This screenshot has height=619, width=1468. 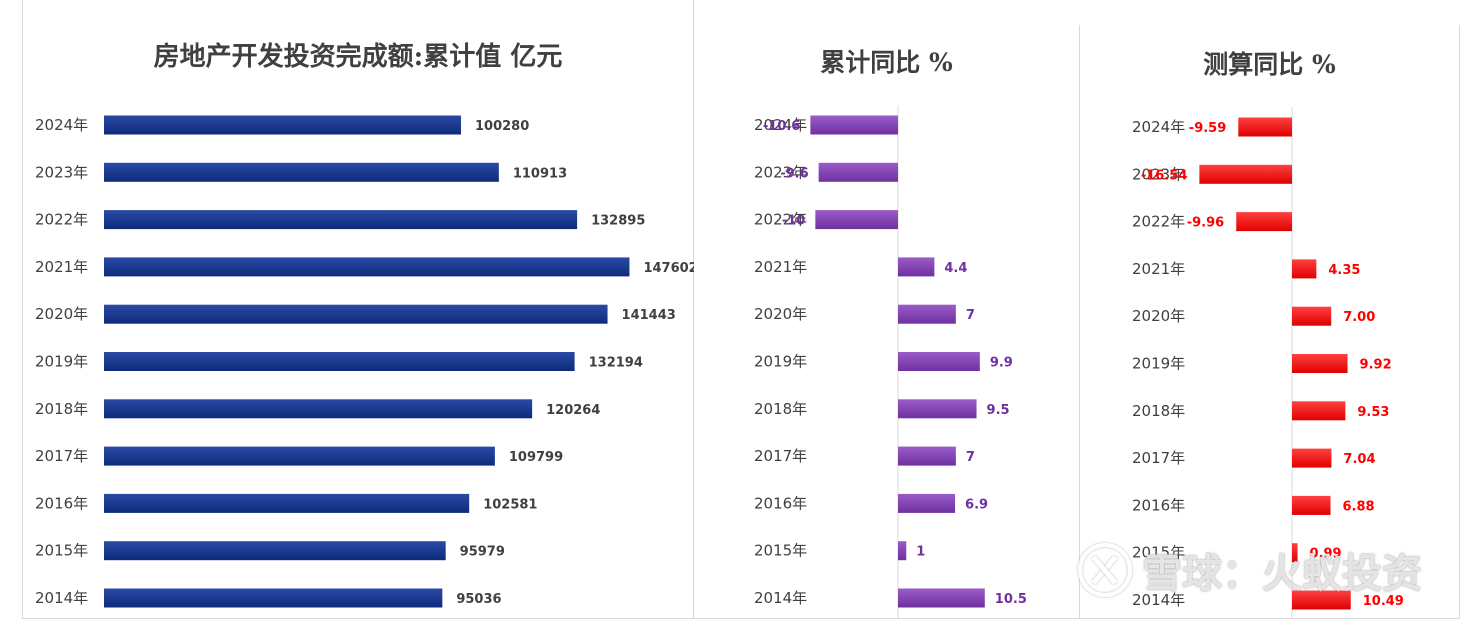 What do you see at coordinates (998, 410) in the screenshot?
I see `data-label: 9.5` at bounding box center [998, 410].